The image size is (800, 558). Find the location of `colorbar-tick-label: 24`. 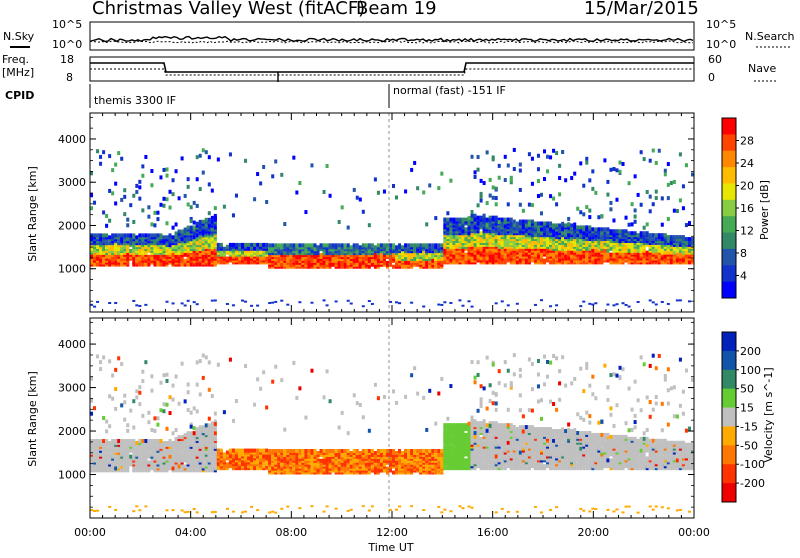

colorbar-tick-label: 24 is located at coordinates (747, 163).